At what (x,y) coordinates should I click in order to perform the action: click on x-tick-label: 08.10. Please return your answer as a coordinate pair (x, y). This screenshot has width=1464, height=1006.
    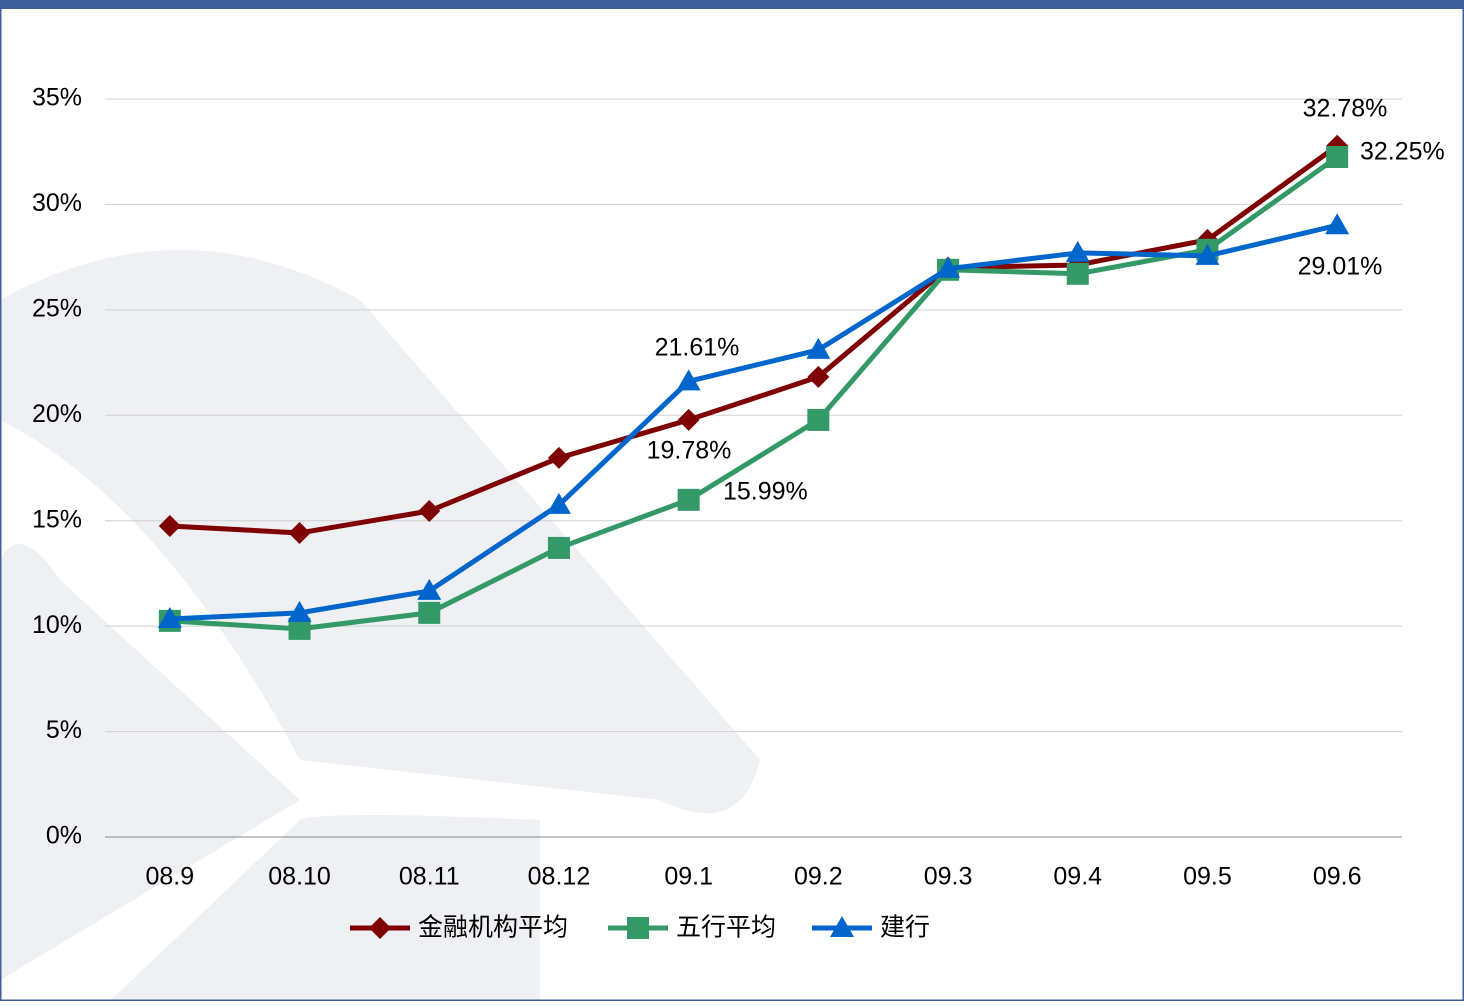
    Looking at the image, I should click on (299, 877).